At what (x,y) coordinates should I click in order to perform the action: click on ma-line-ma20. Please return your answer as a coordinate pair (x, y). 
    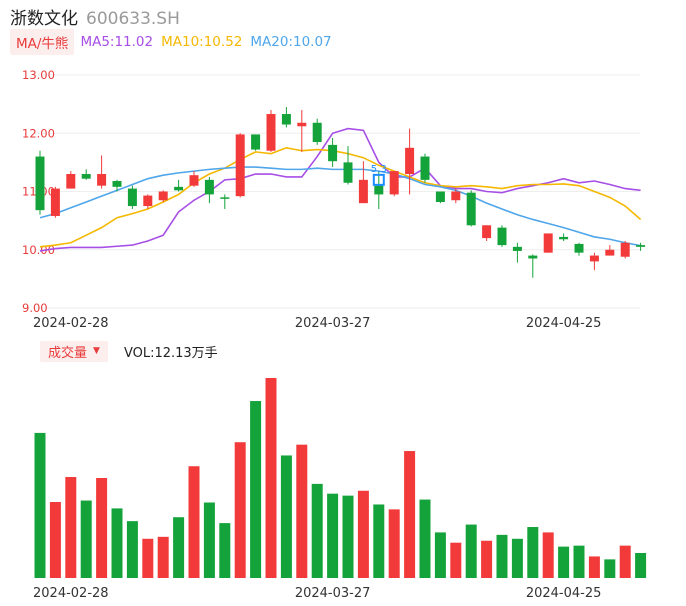
    Looking at the image, I should click on (340, 206).